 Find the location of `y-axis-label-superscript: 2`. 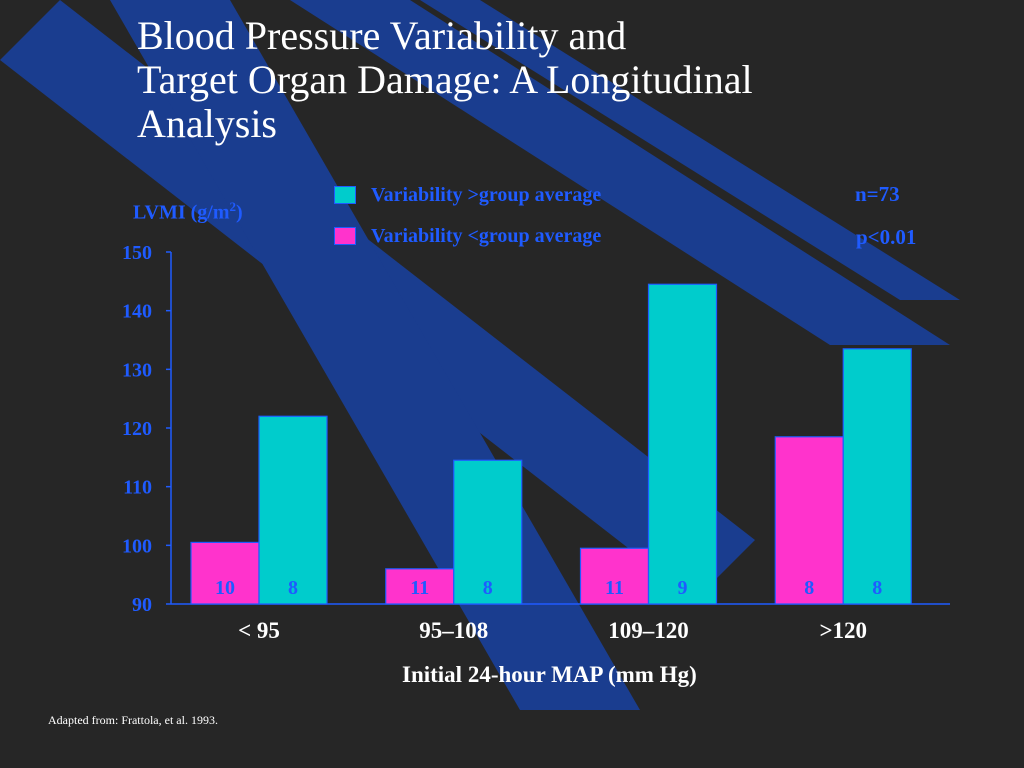

y-axis-label-superscript: 2 is located at coordinates (232, 206).